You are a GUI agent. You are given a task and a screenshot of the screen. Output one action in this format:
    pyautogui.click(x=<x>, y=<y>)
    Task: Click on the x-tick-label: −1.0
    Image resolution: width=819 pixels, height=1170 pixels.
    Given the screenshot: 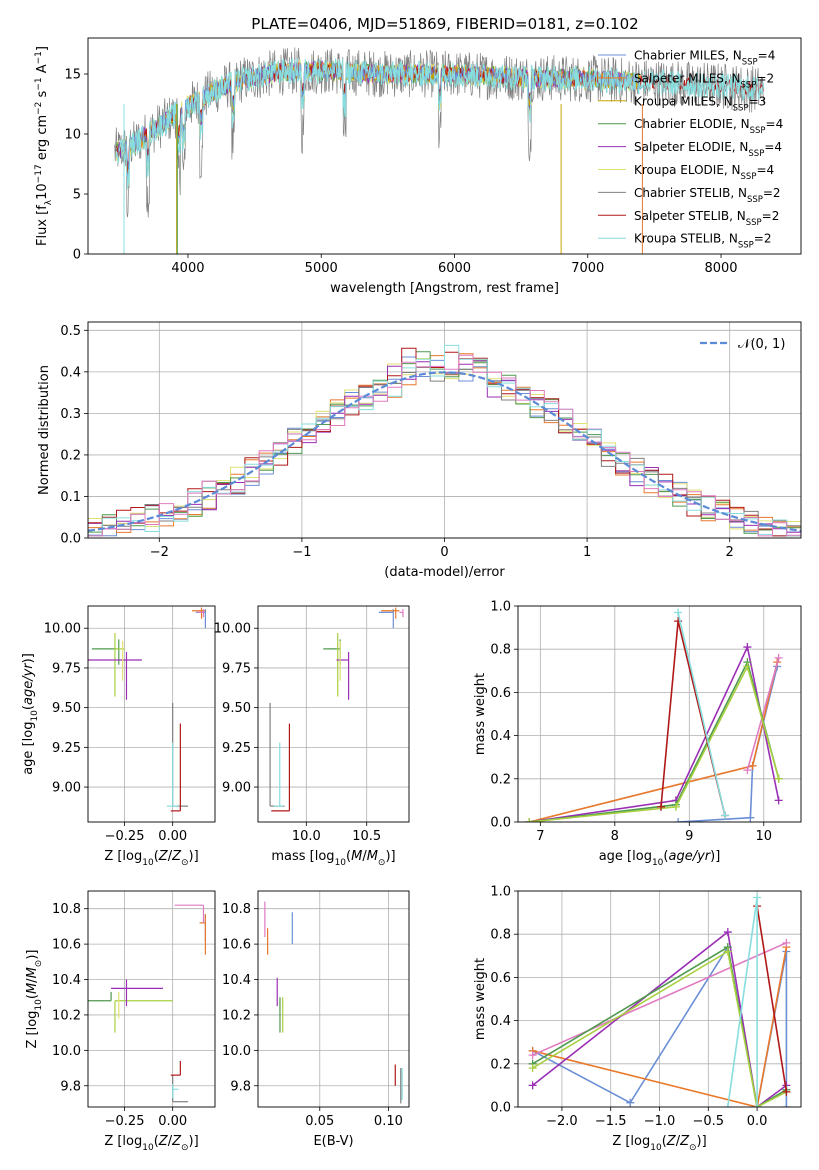 What is the action you would take?
    pyautogui.click(x=660, y=1121)
    